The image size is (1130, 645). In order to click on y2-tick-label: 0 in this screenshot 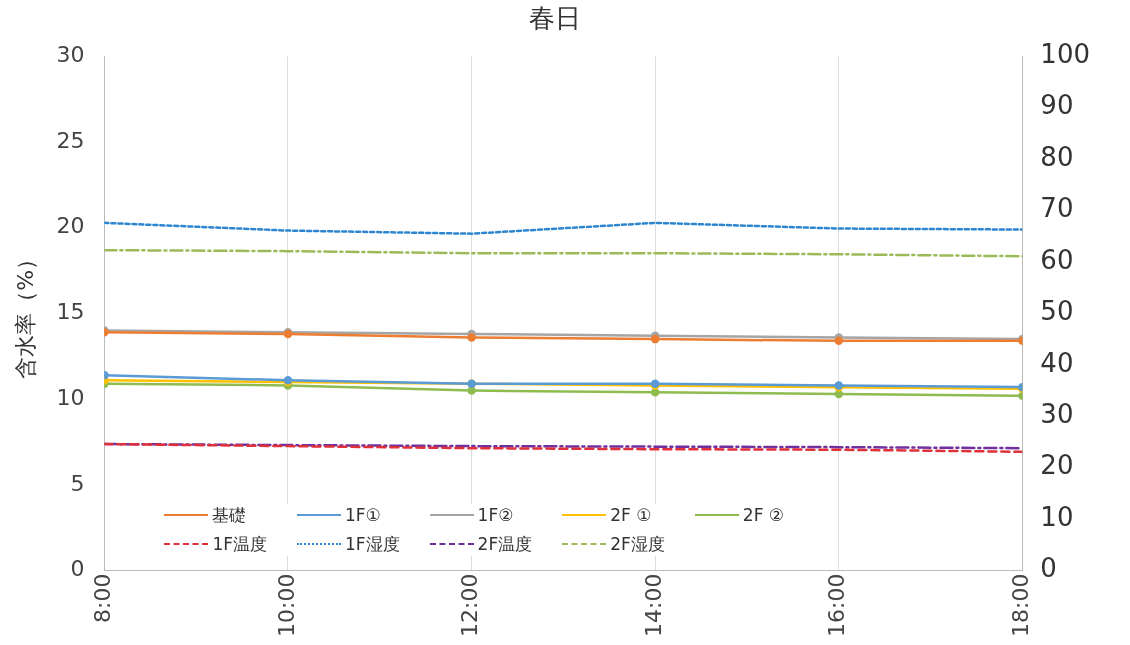, I will do `click(1048, 568)`.